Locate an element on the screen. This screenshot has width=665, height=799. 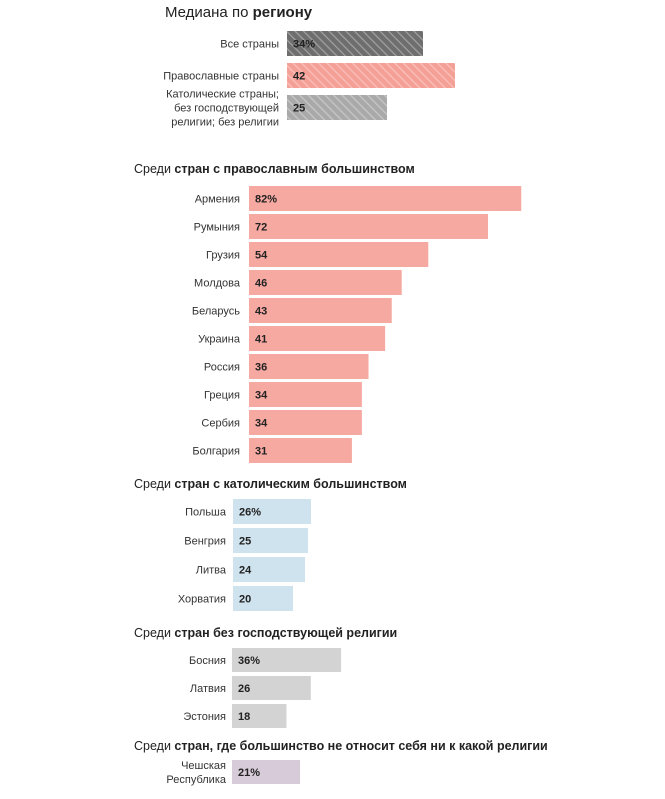
value-label-region-1: 42 is located at coordinates (299, 77).